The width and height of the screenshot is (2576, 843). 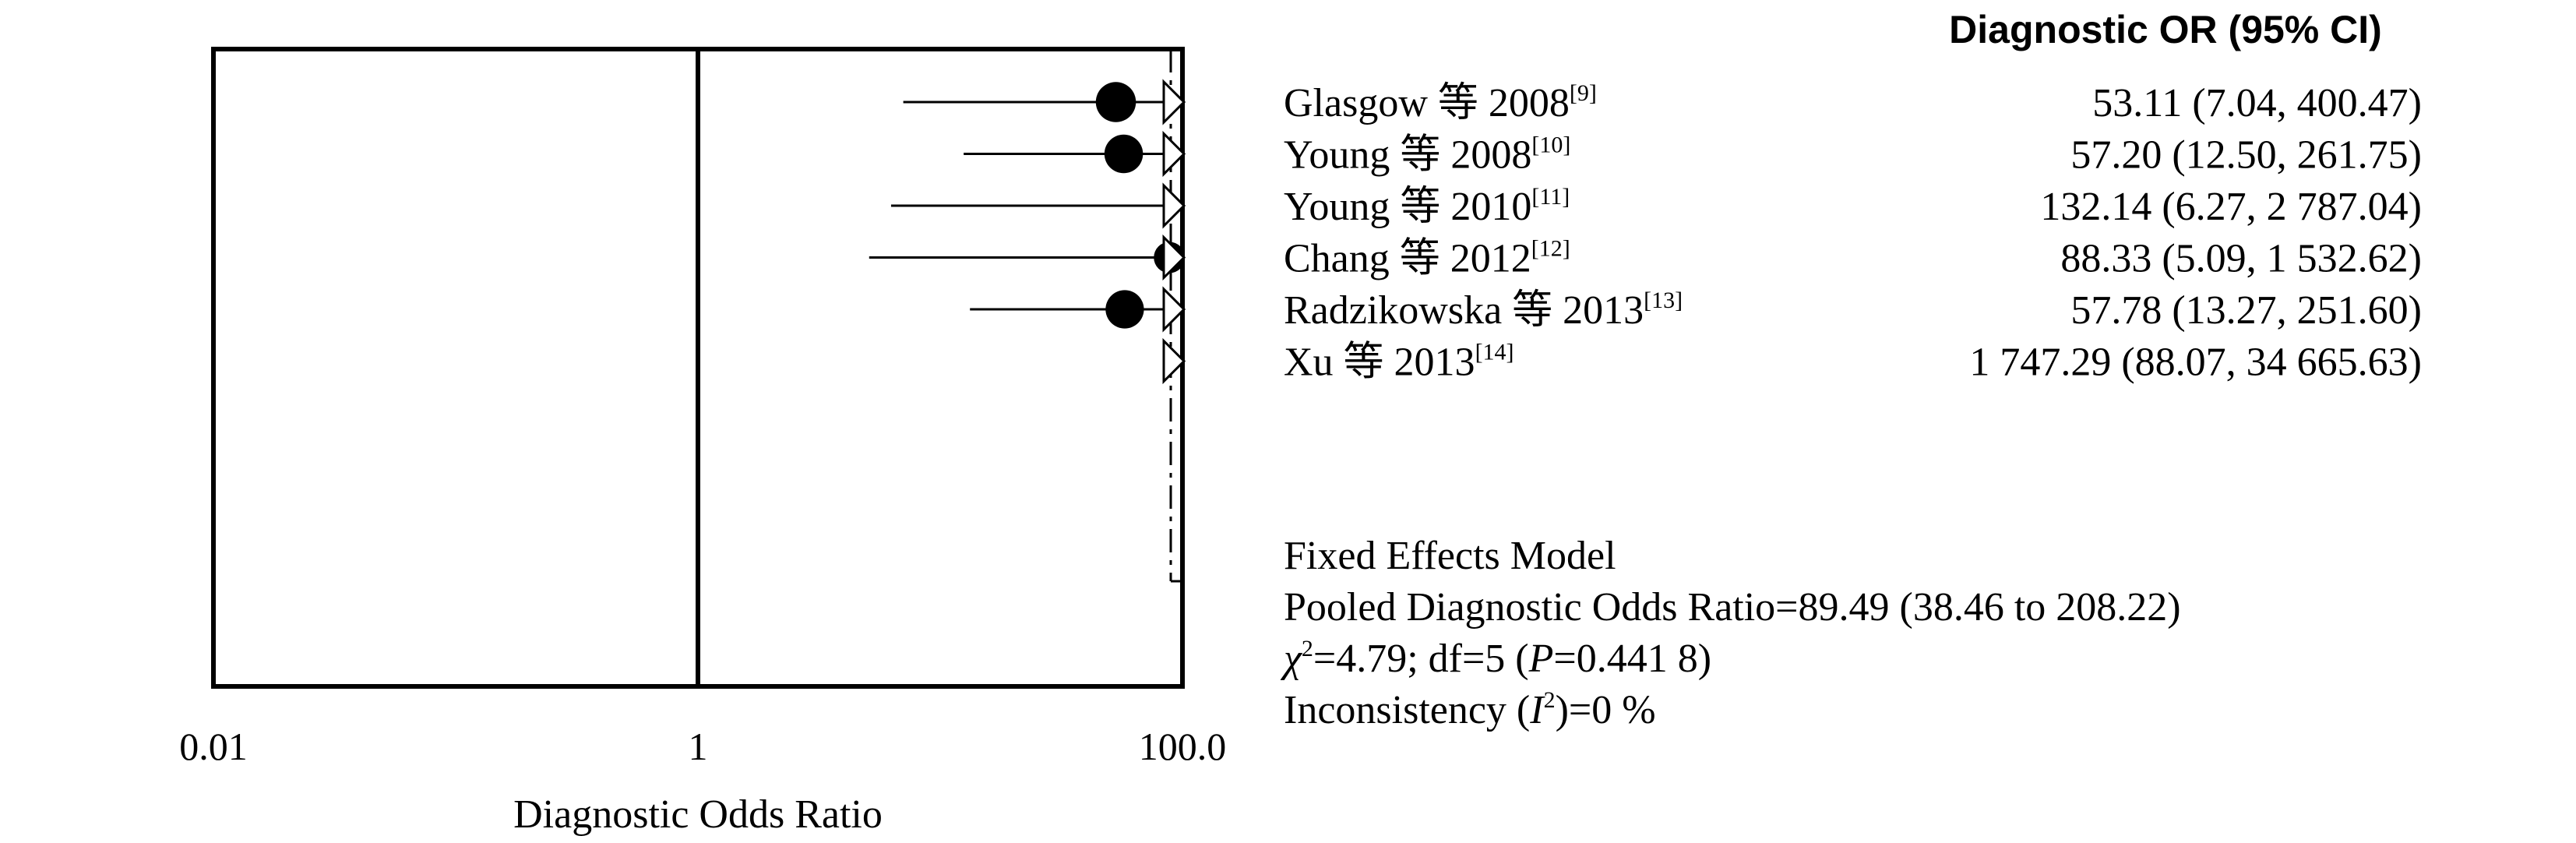 I want to click on x-tick-label: 100.0, so click(x=1183, y=746).